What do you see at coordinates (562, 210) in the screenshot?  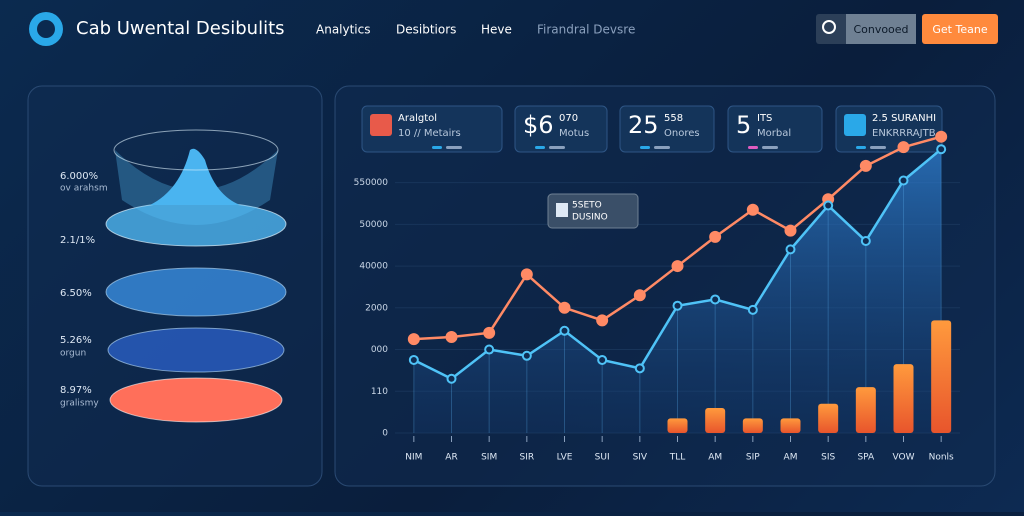 I see `tooltip-icon` at bounding box center [562, 210].